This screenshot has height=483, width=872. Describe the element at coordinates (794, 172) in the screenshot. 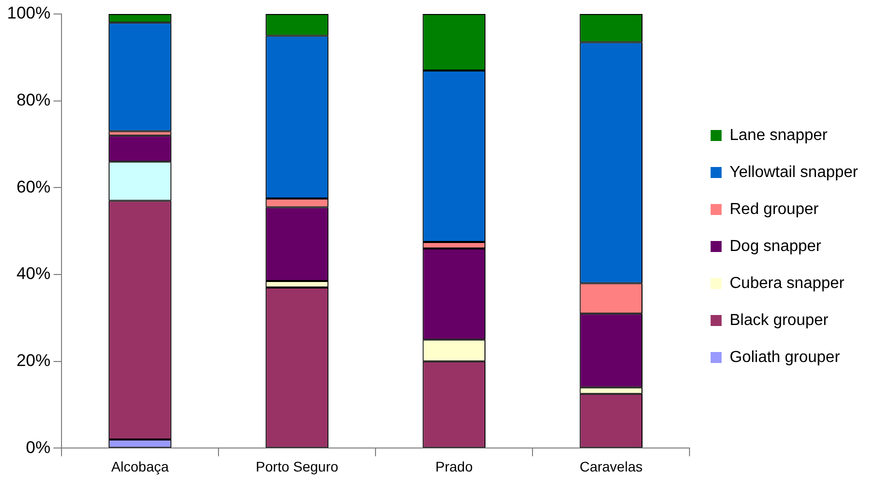

I see `legend-label: Yellowtail snapper` at that location.